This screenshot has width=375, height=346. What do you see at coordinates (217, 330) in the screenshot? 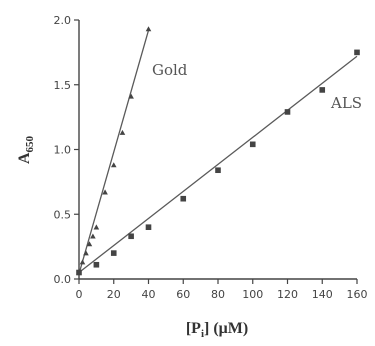
I see `x-axis-label: [Pi] (μM)` at bounding box center [217, 330].